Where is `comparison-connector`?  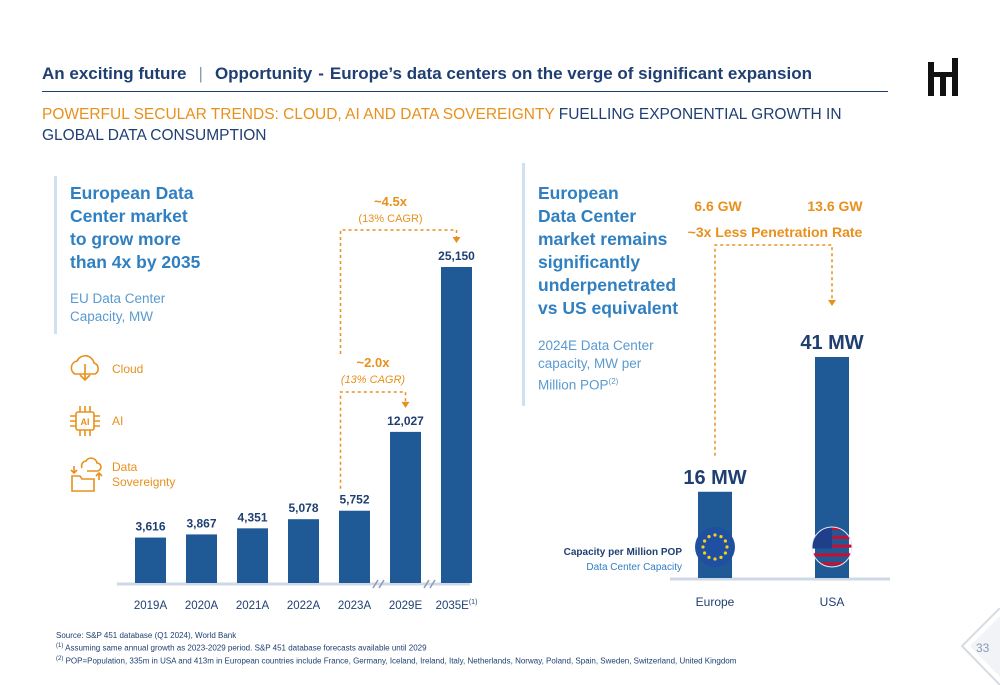
comparison-connector is located at coordinates (773, 350).